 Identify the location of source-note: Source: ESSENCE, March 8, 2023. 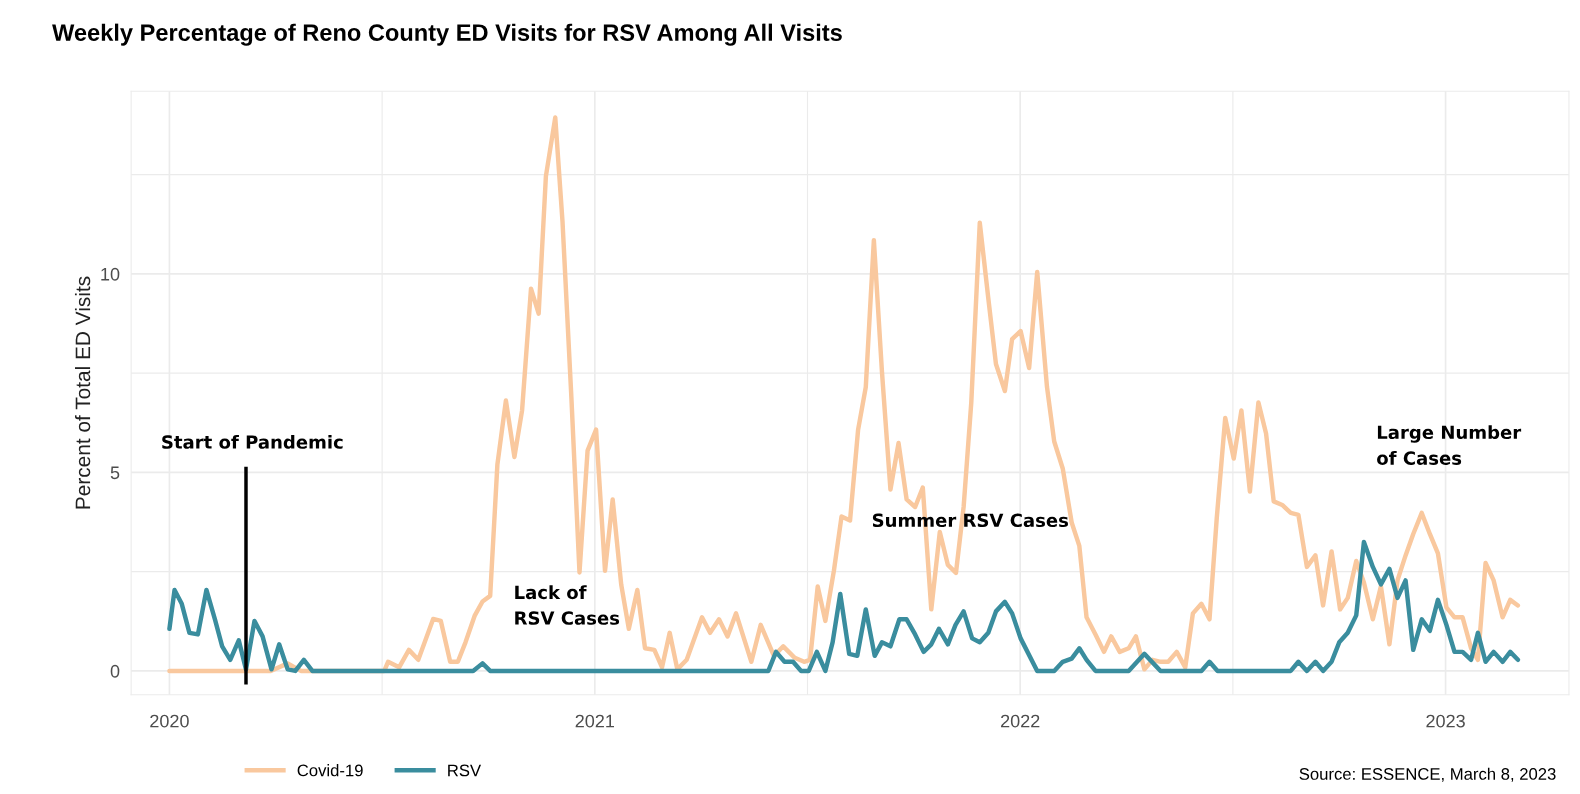
(1427, 774).